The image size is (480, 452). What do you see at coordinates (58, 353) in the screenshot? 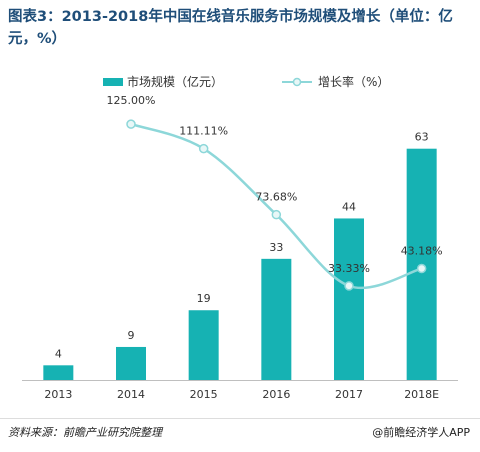
I see `bar-value-label-2013: 4` at bounding box center [58, 353].